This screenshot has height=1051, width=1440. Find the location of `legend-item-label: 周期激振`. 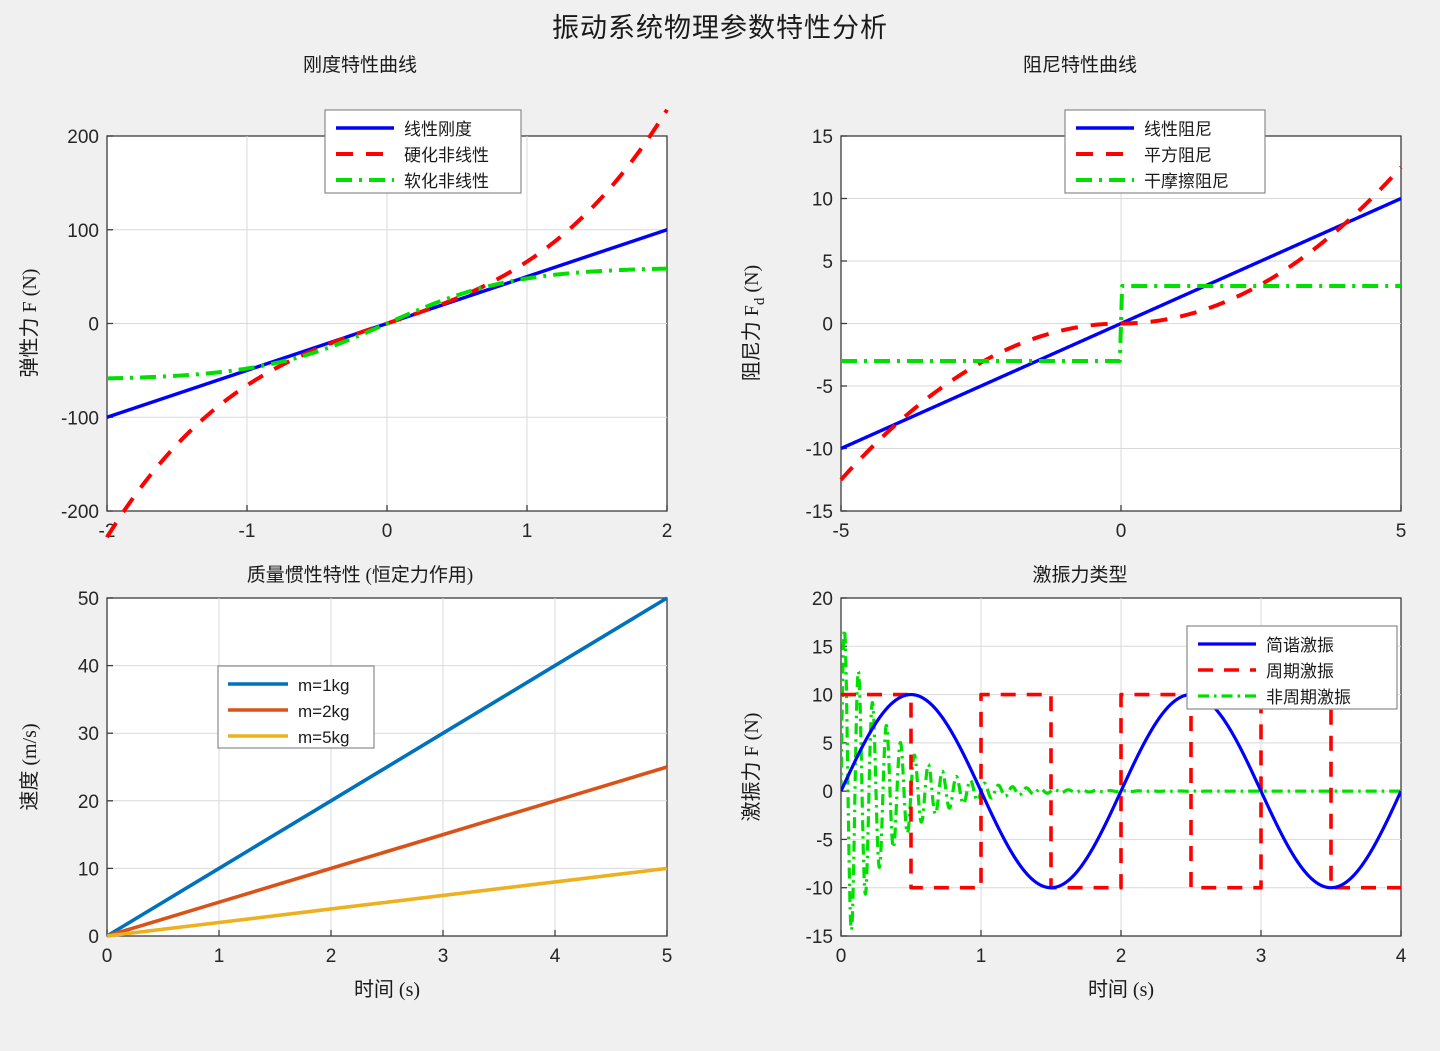

legend-item-label: 周期激振 is located at coordinates (1300, 671).